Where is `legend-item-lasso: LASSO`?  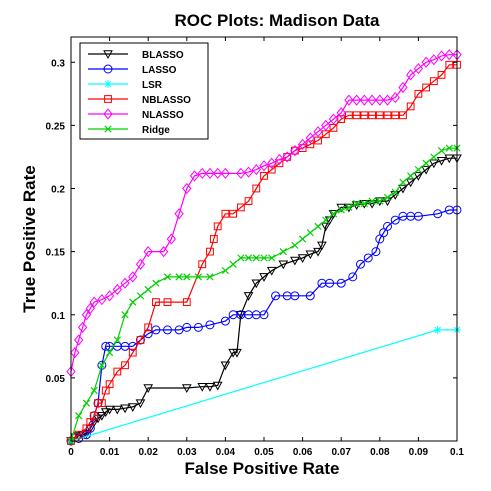
legend-item-lasso: LASSO is located at coordinates (132, 70).